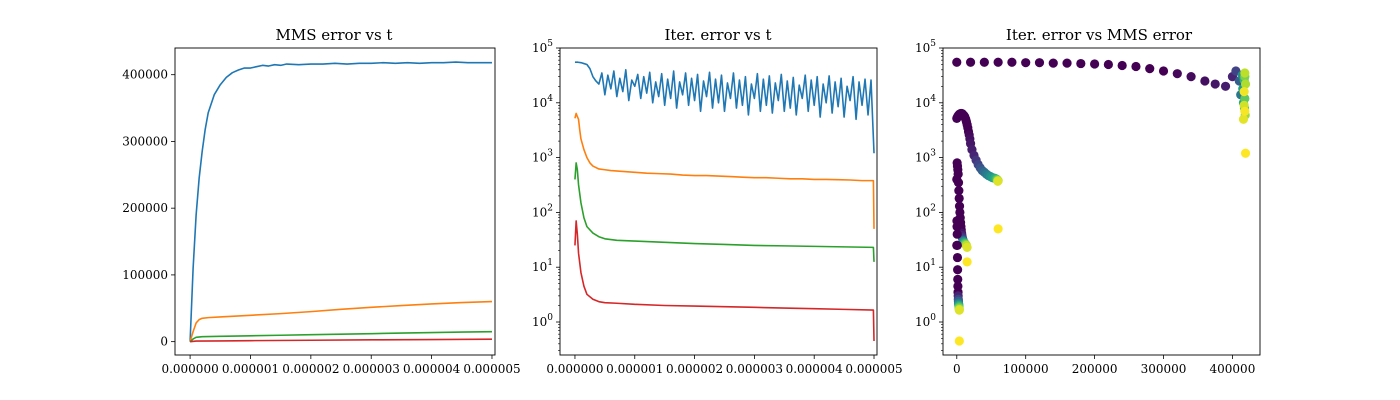 Image resolution: width=1400 pixels, height=400 pixels. Describe the element at coordinates (1095, 369) in the screenshot. I see `x-tick-label: 200000` at that location.